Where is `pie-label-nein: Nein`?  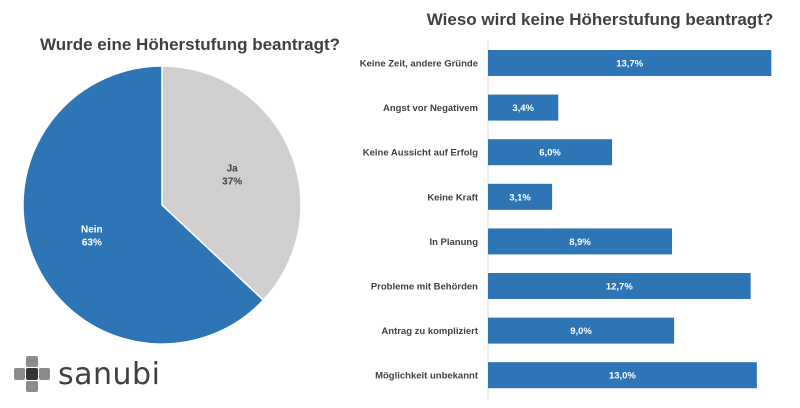
pie-label-nein: Nein is located at coordinates (92, 229).